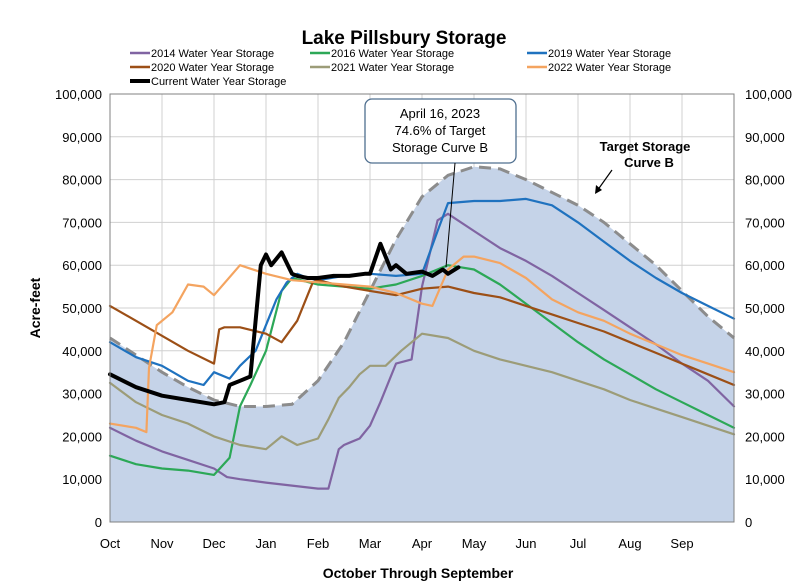 This screenshot has width=800, height=588. Describe the element at coordinates (214, 543) in the screenshot. I see `x-tick-label-dec: Dec` at that location.